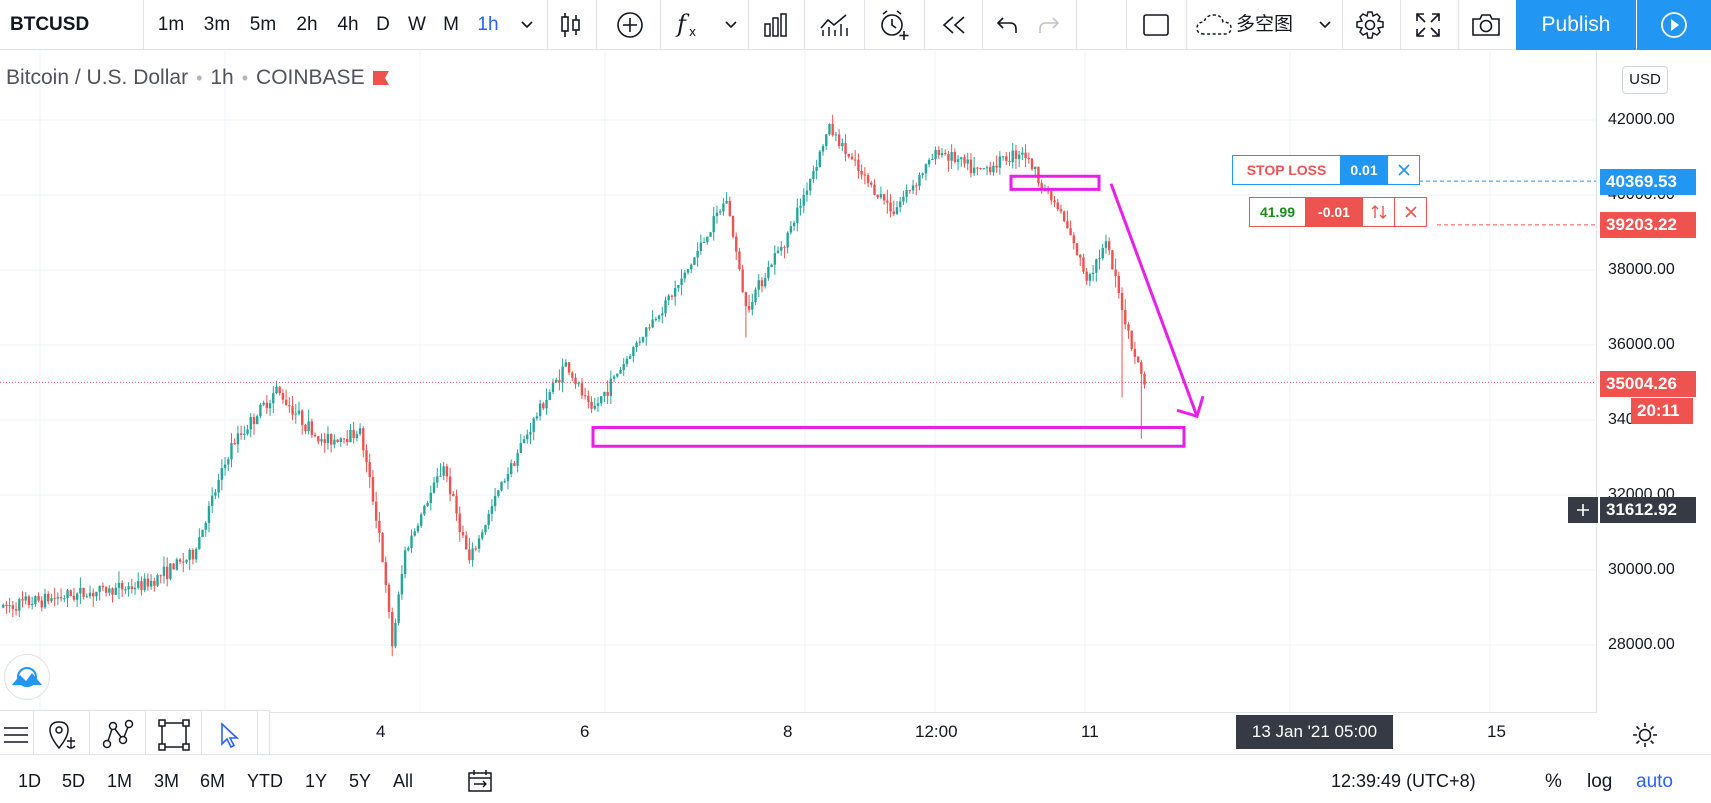  Describe the element at coordinates (776, 25) in the screenshot. I see `financials-button` at that location.